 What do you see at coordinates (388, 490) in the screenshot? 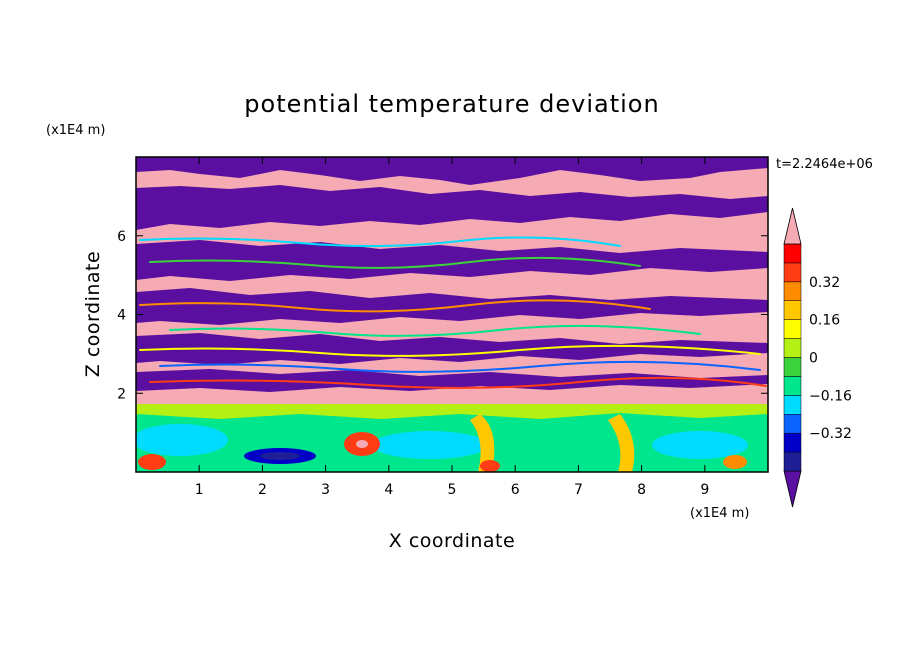
I see `x-tick-label: 4` at bounding box center [388, 490].